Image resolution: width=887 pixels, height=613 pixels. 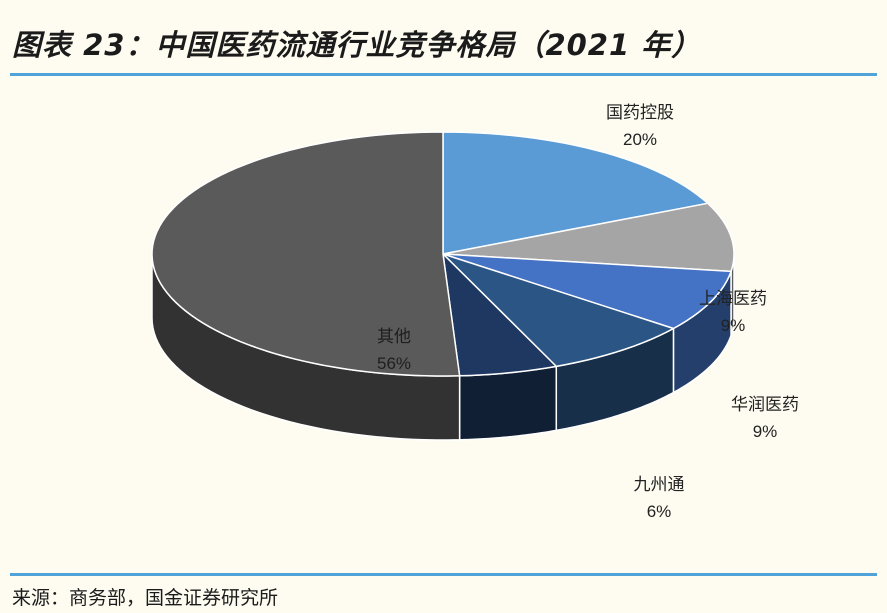 What do you see at coordinates (443, 574) in the screenshot?
I see `bottom-rule` at bounding box center [443, 574].